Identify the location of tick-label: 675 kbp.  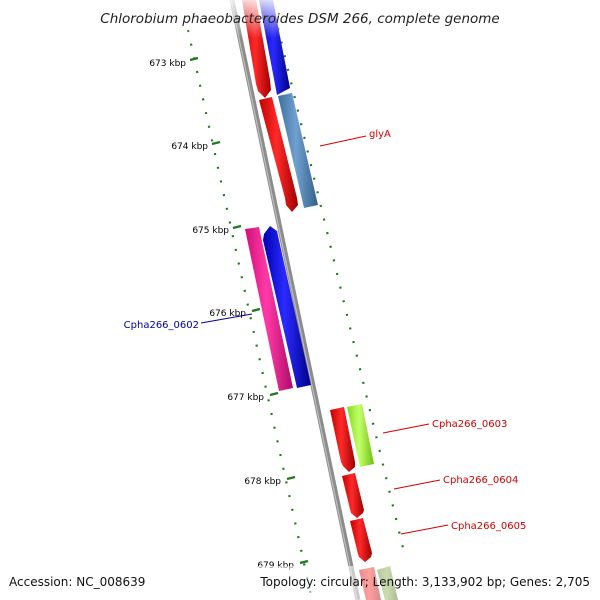
(210, 231).